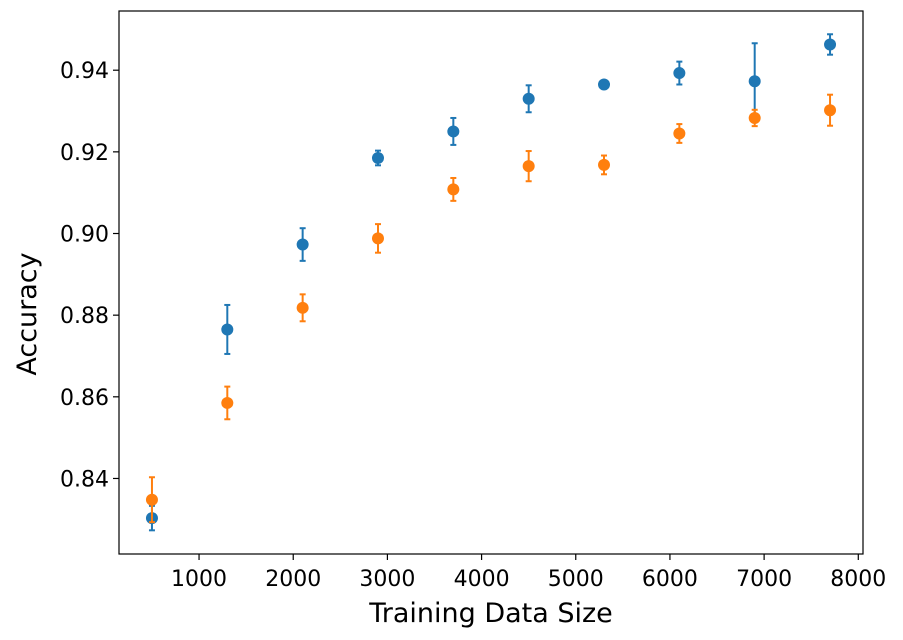  I want to click on y-tick-label: 0.84, so click(84, 479).